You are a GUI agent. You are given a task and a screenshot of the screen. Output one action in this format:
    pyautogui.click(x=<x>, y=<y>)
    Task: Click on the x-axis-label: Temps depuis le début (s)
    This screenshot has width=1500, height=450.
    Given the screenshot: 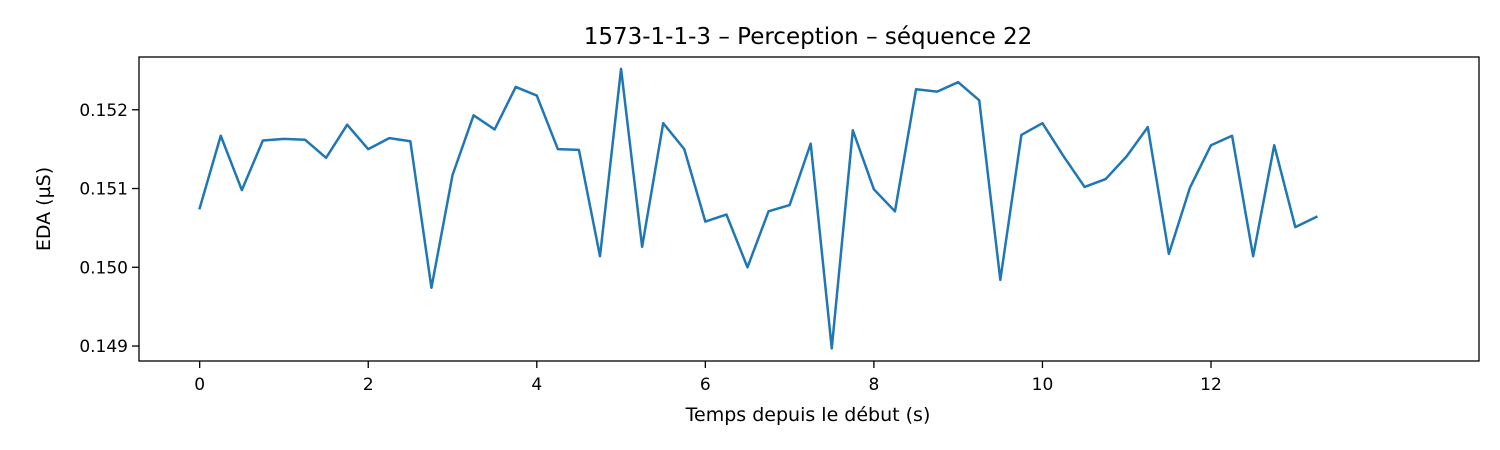 What is the action you would take?
    pyautogui.click(x=808, y=415)
    